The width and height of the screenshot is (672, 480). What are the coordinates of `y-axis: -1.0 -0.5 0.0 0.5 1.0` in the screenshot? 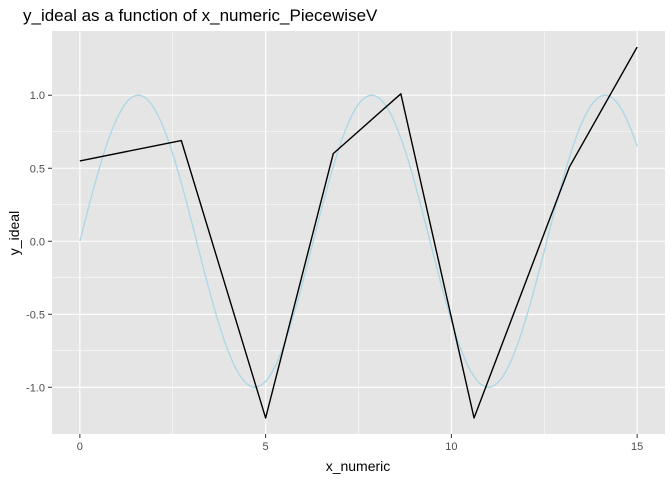 It's located at (39, 242).